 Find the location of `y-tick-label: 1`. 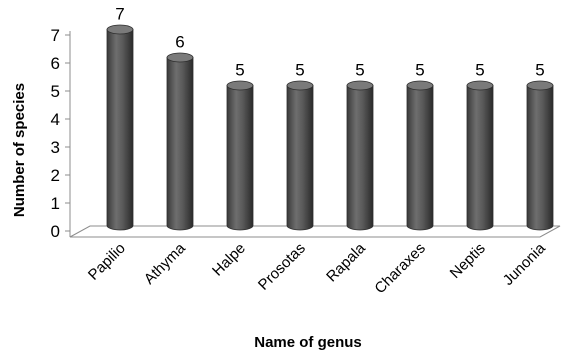

y-tick-label: 1 is located at coordinates (55, 203).